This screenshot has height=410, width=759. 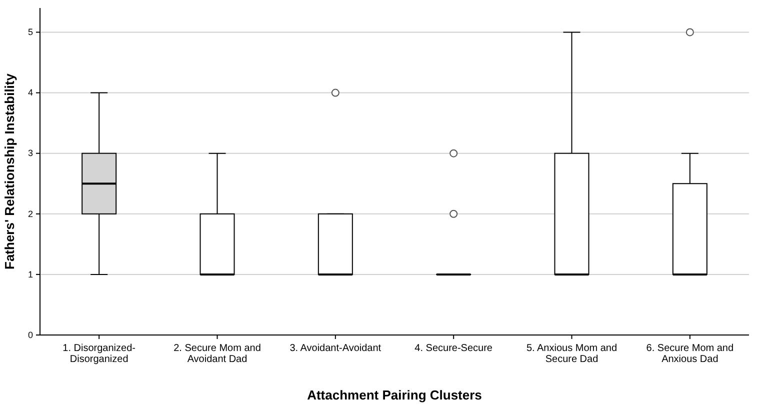 What do you see at coordinates (9, 171) in the screenshot?
I see `y-axis-title: Fathers' Relationship Instability` at bounding box center [9, 171].